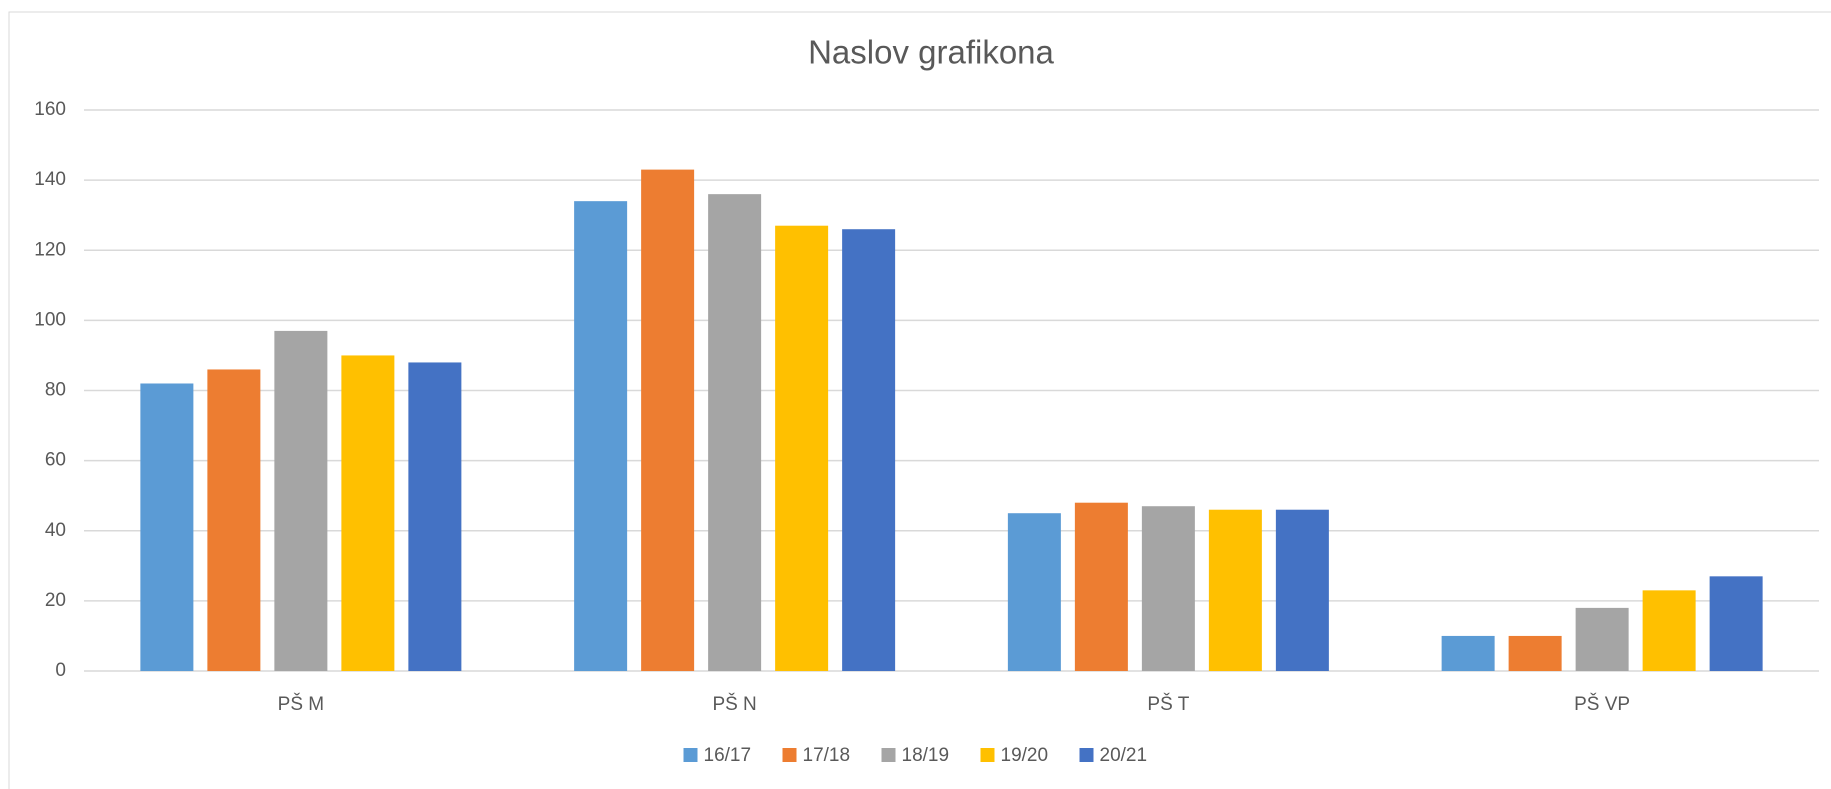 This screenshot has width=1831, height=789. I want to click on y-tick-label: 100, so click(50, 319).